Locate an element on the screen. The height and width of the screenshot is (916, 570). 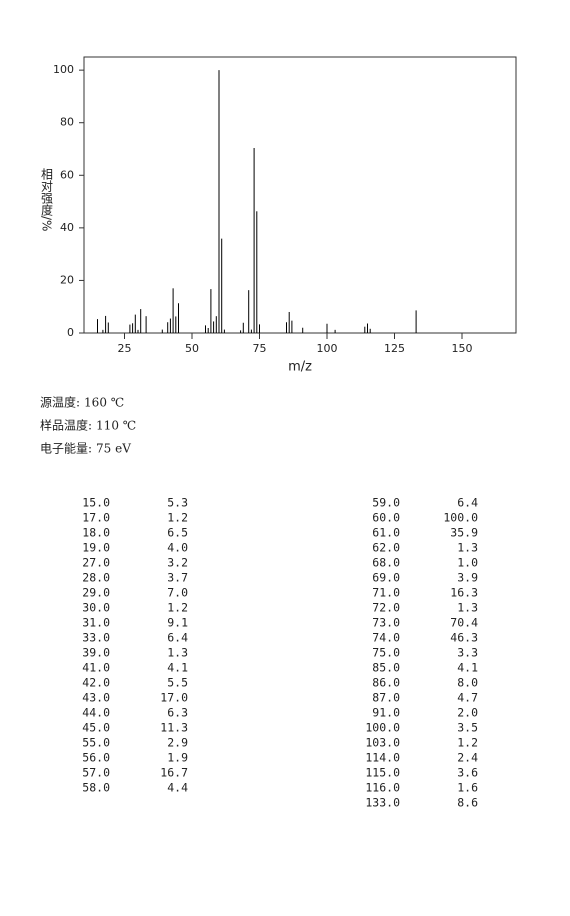
mz-cell: 61.0 is located at coordinates (386, 533).